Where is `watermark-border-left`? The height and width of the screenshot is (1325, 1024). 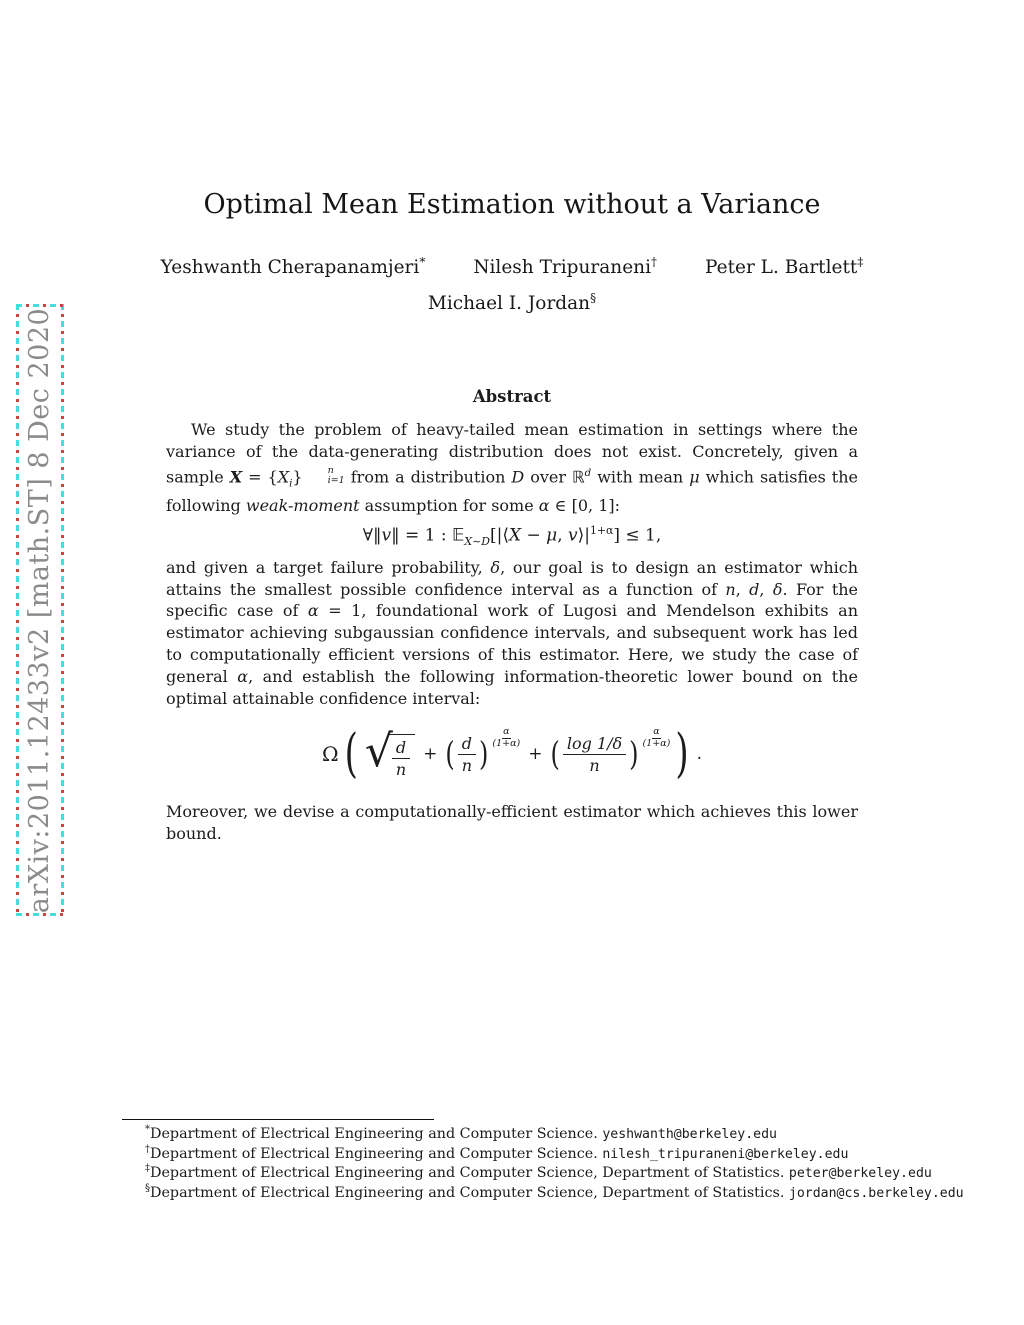 watermark-border-left is located at coordinates (17, 610).